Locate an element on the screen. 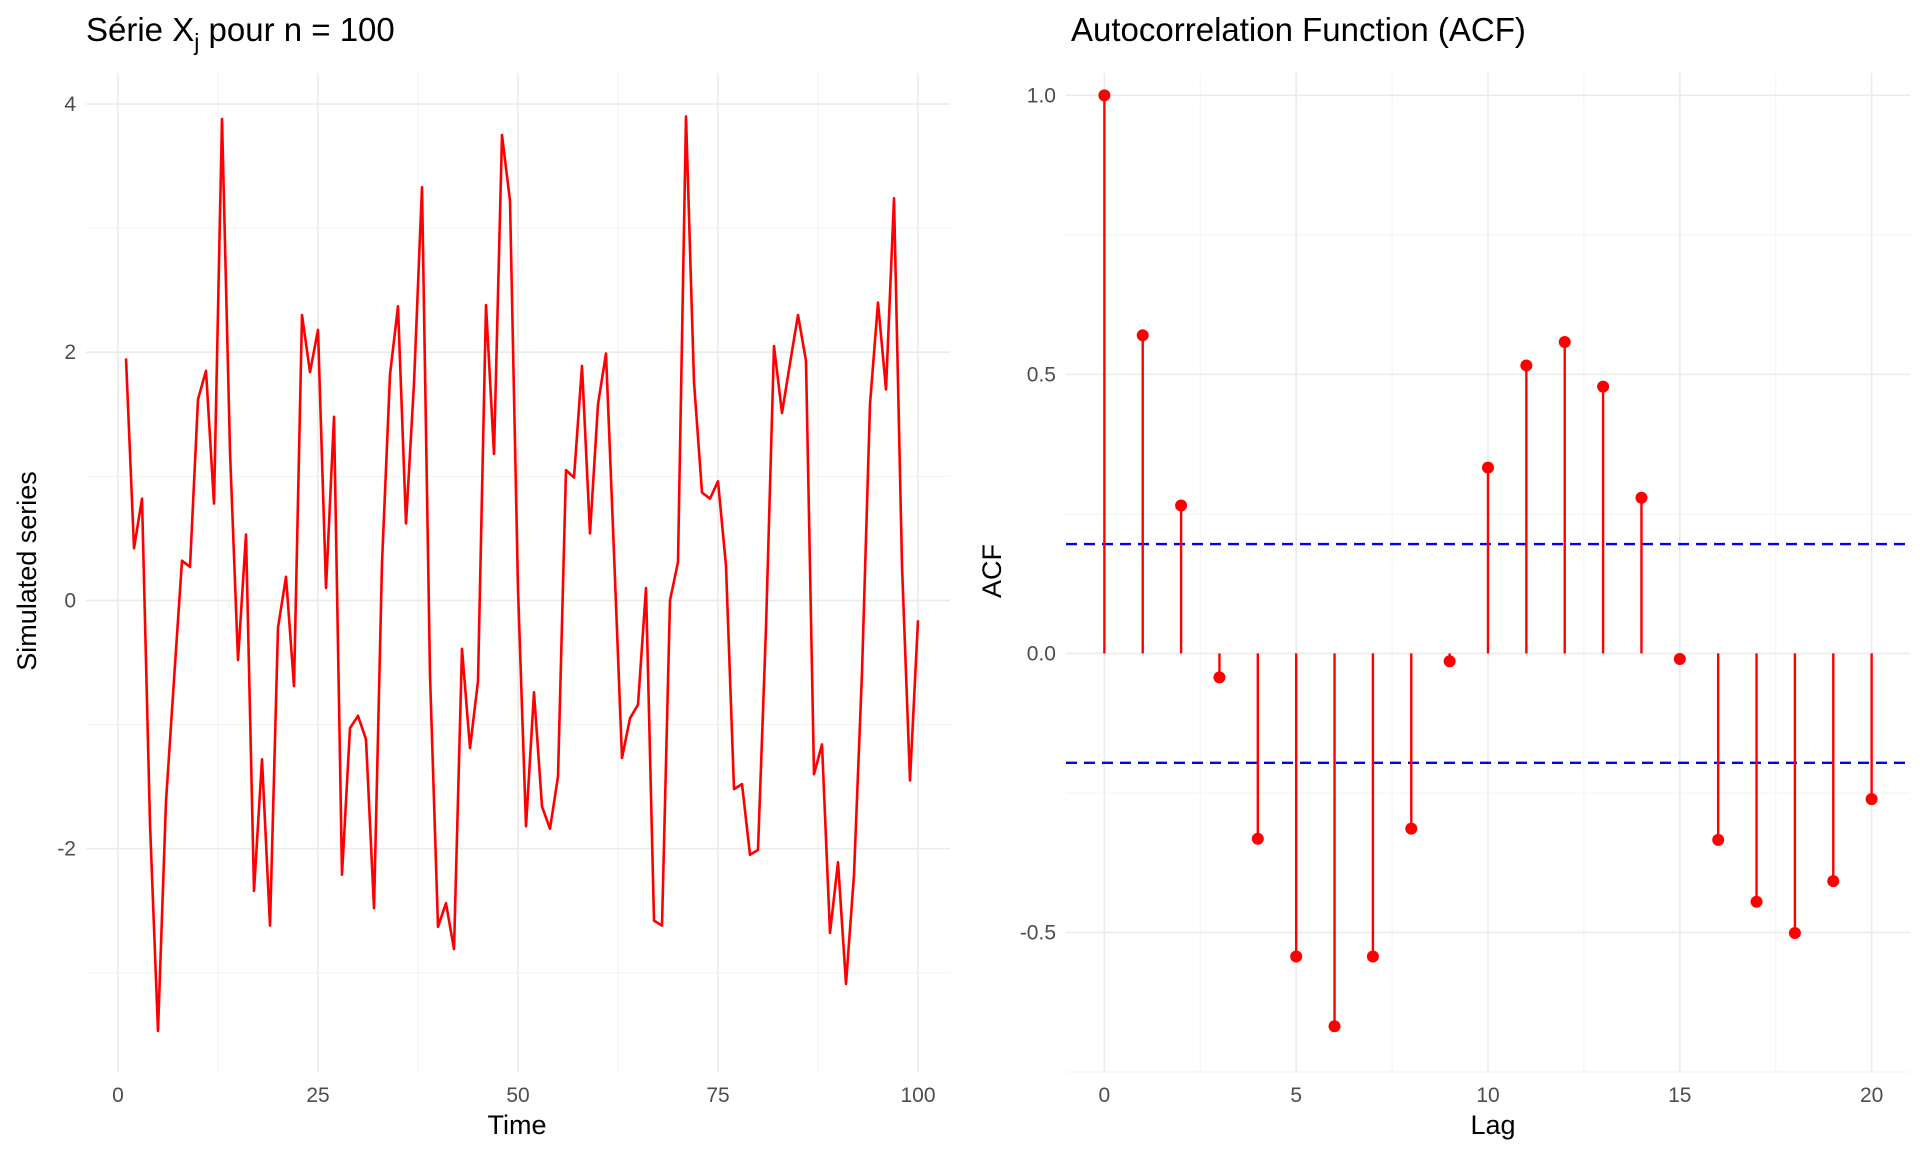 This screenshot has height=1152, width=1920. acf-x-tick-label: 15 is located at coordinates (1679, 1095).